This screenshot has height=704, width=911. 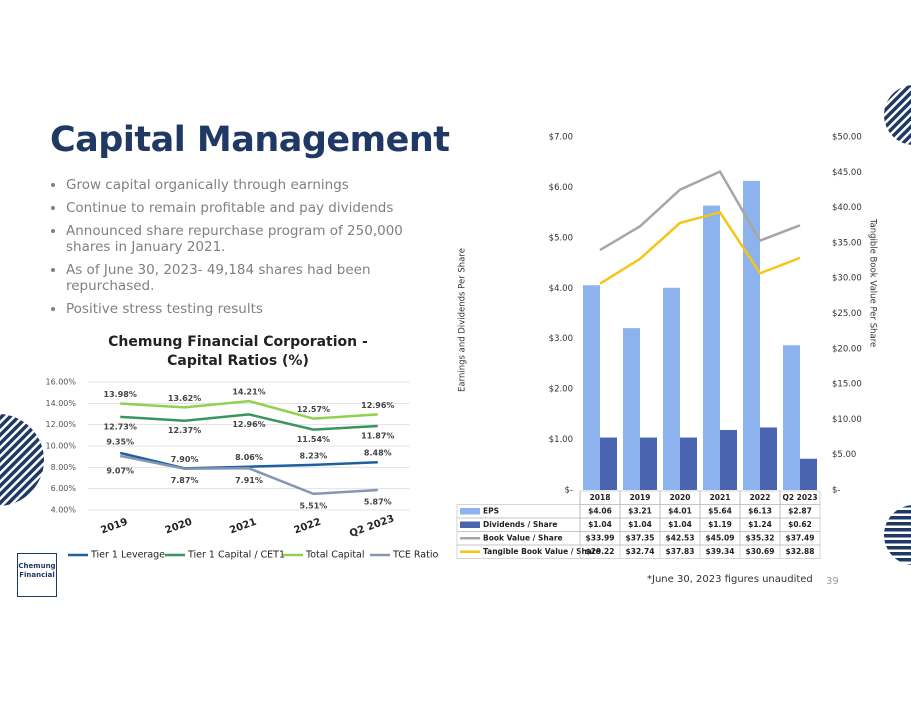 What do you see at coordinates (37, 575) in the screenshot?
I see `logo: Chemung Financial` at bounding box center [37, 575].